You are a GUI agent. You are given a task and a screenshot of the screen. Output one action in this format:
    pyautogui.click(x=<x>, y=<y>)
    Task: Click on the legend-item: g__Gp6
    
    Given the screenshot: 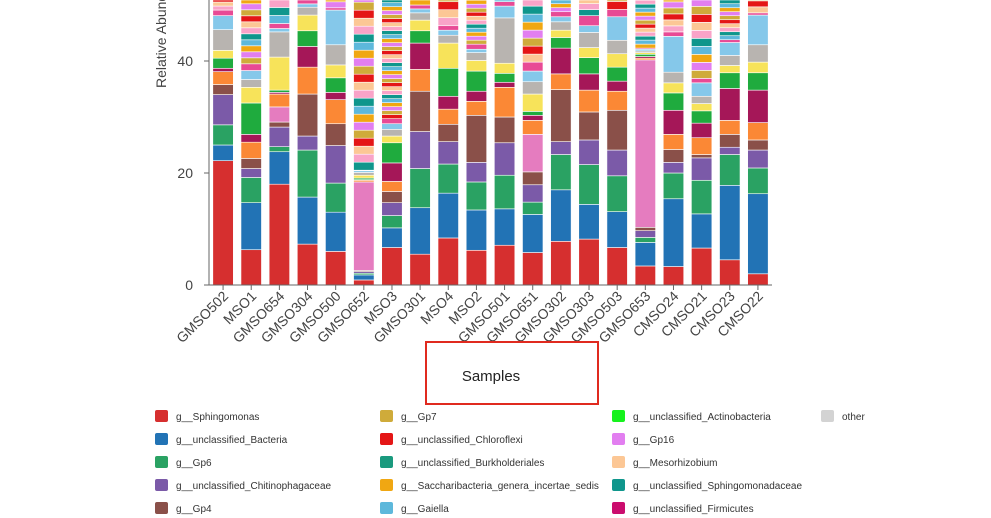 What is the action you would take?
    pyautogui.click(x=183, y=462)
    